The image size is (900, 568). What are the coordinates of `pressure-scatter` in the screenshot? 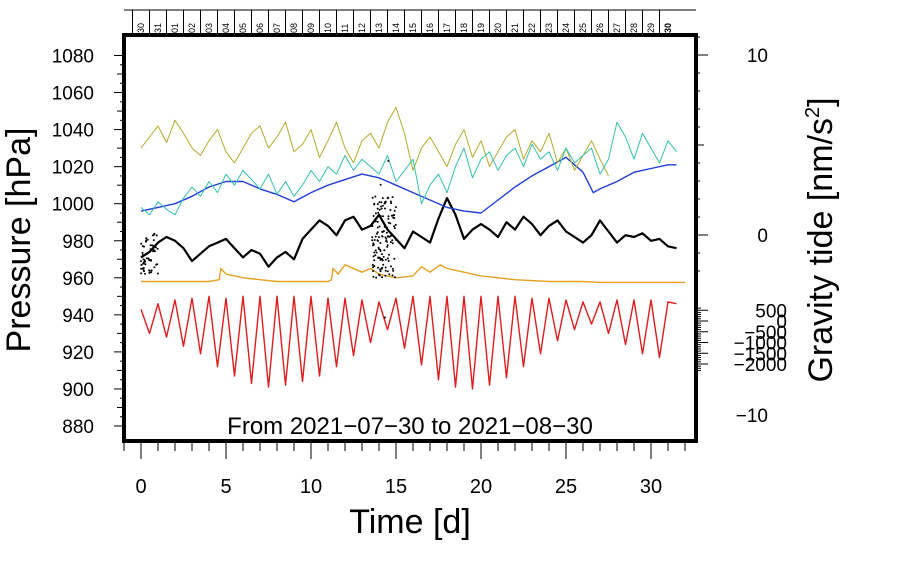 It's located at (268, 239).